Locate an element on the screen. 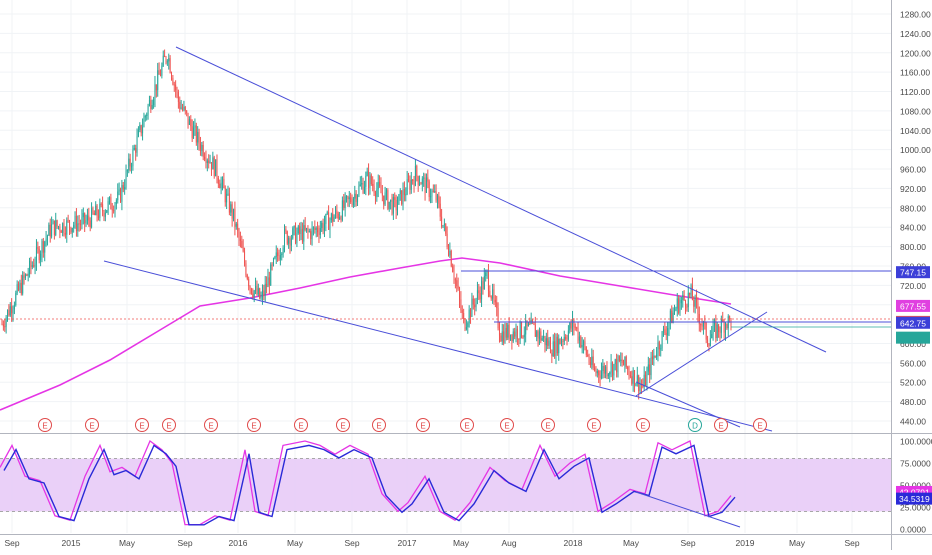 The width and height of the screenshot is (932, 555). marker-circle is located at coordinates (695, 425).